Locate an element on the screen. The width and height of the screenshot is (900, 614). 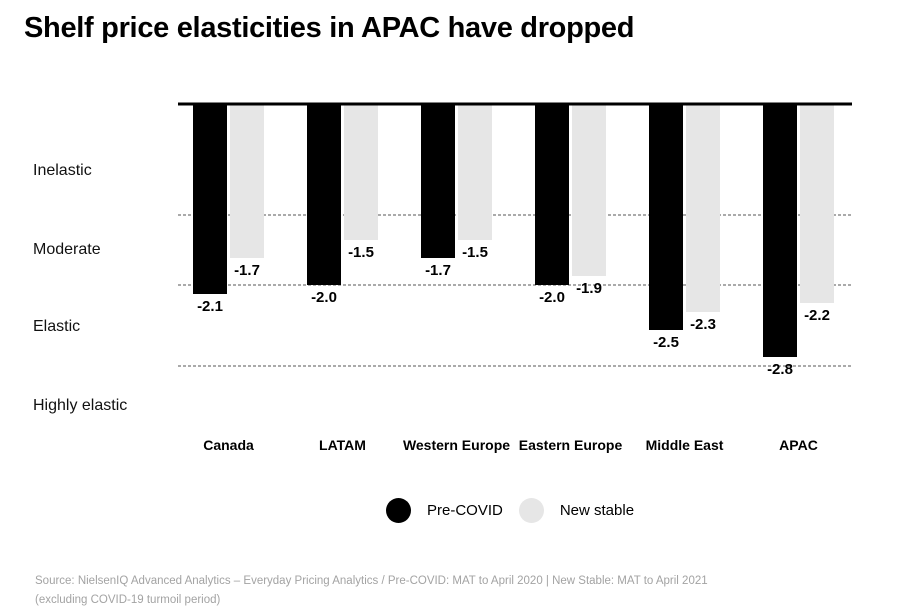
legend-swatch-pre-covid is located at coordinates (398, 510).